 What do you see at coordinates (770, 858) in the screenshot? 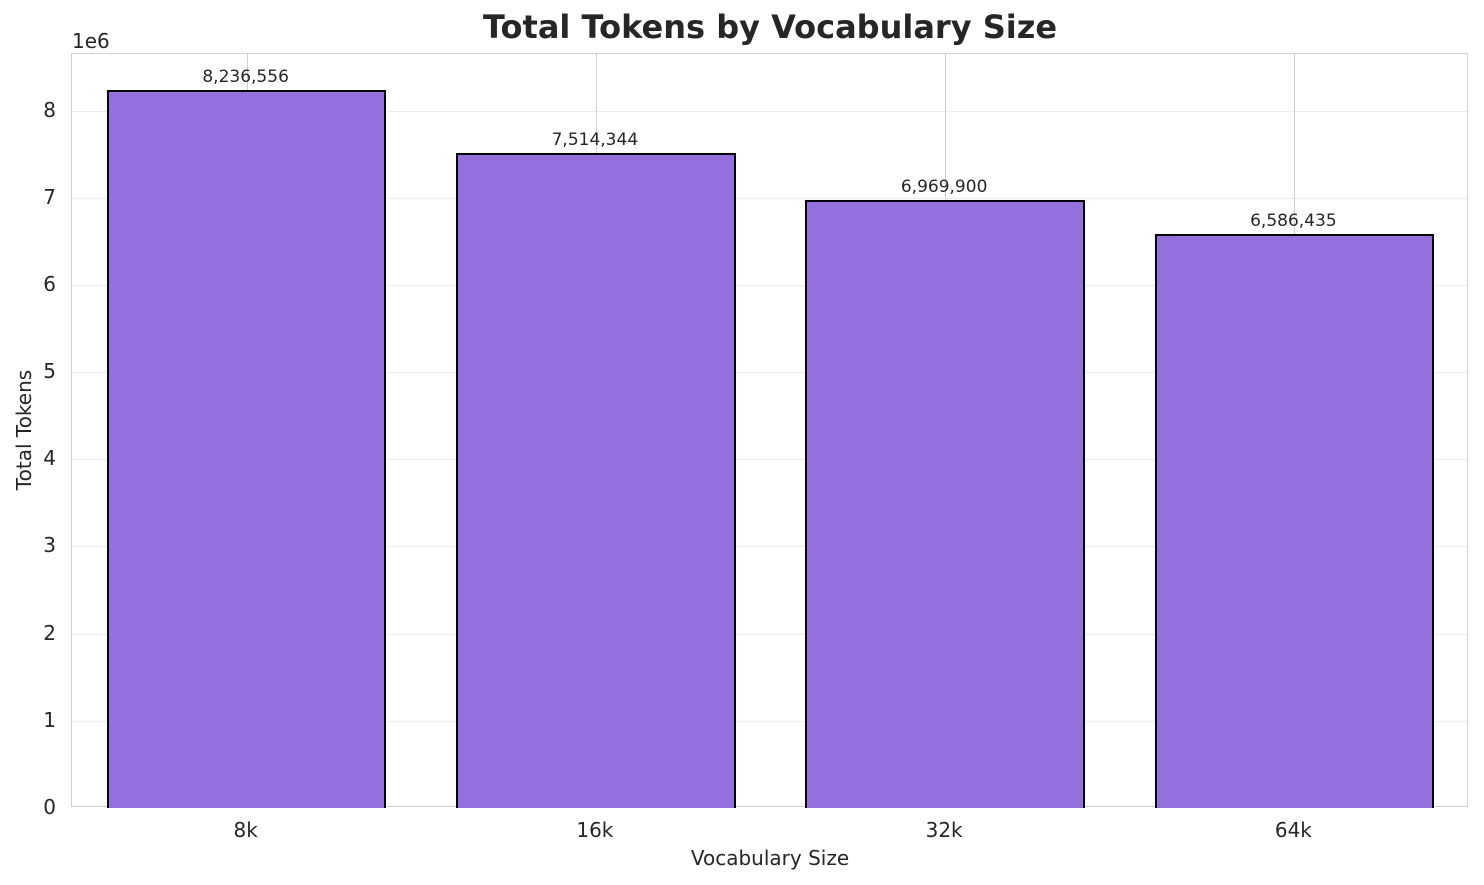
I see `x-axis-label: Vocabulary Size` at bounding box center [770, 858].